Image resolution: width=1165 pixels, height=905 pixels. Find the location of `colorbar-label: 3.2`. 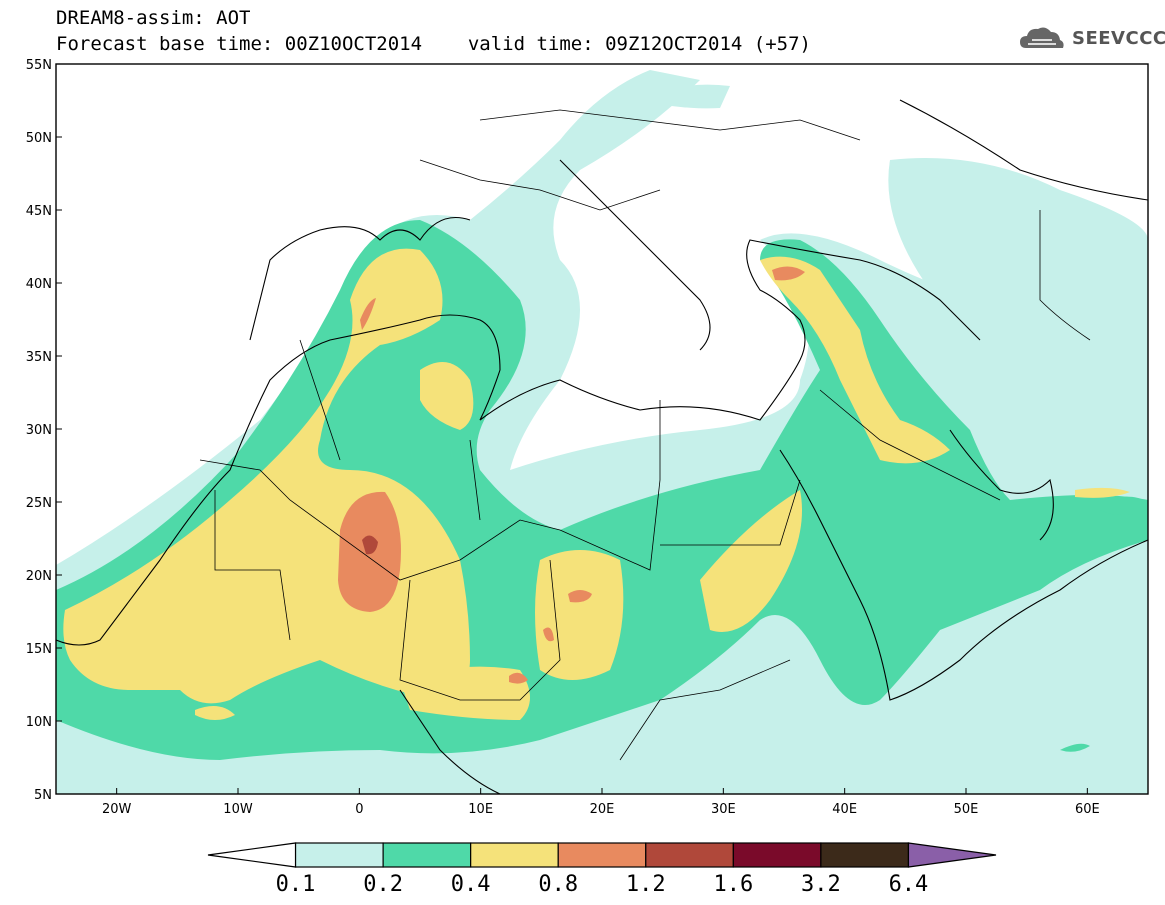

colorbar-label: 3.2 is located at coordinates (821, 884).